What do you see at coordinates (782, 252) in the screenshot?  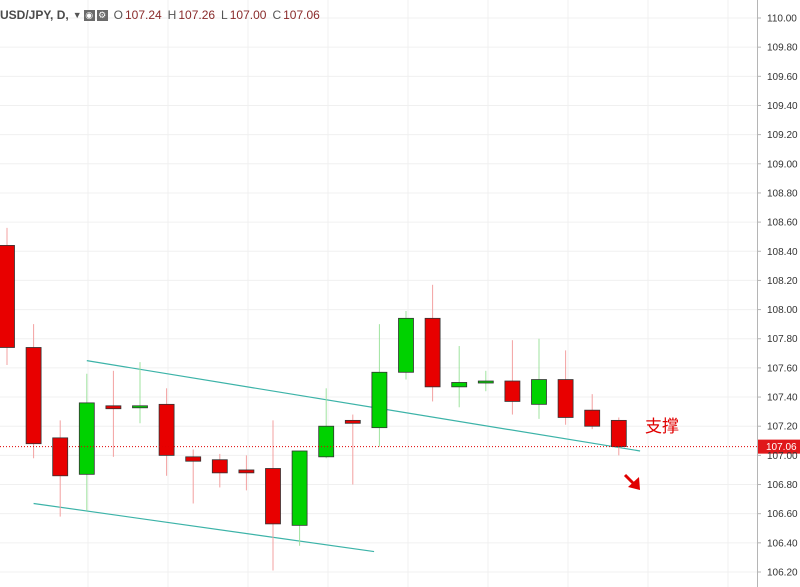 I see `tick-label: 108.40` at bounding box center [782, 252].